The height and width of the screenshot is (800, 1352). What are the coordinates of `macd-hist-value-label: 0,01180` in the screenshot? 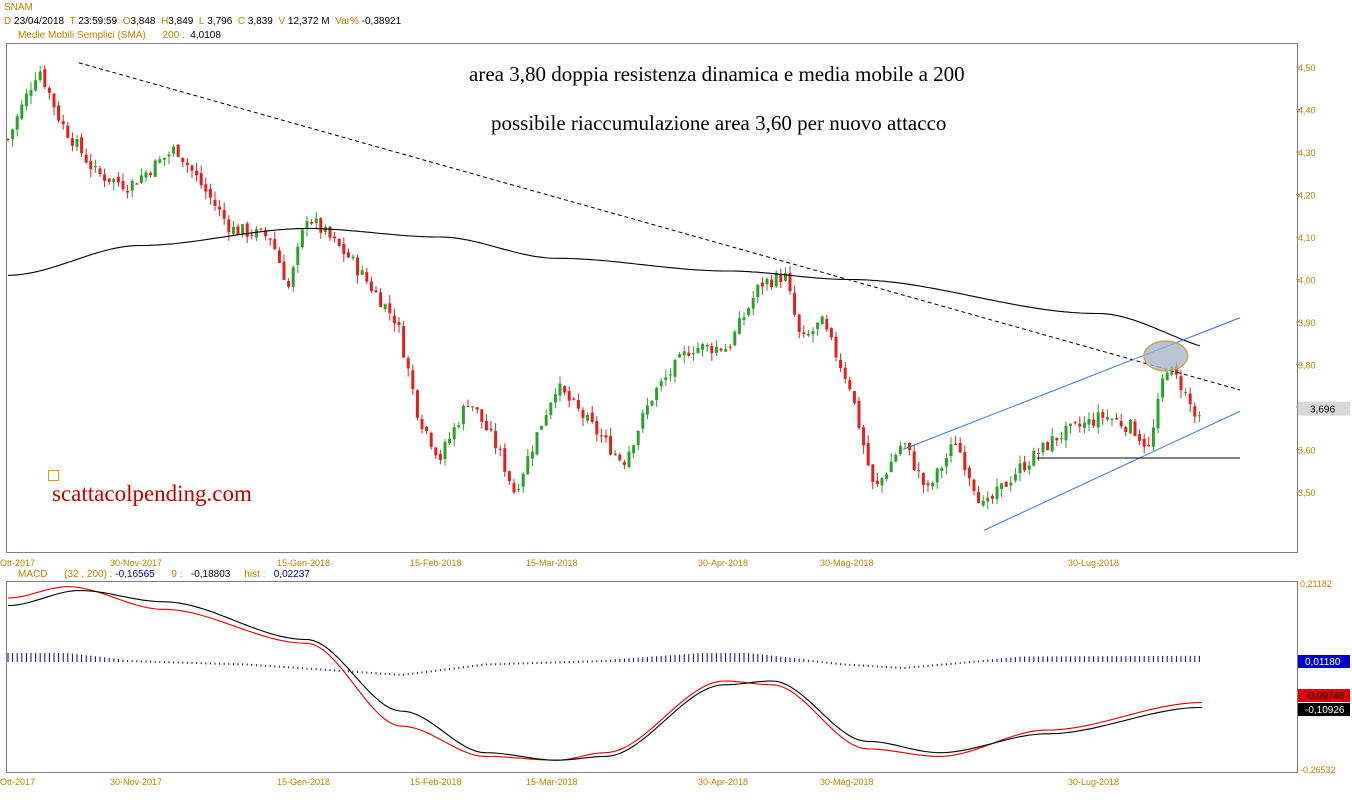 It's located at (1323, 662).